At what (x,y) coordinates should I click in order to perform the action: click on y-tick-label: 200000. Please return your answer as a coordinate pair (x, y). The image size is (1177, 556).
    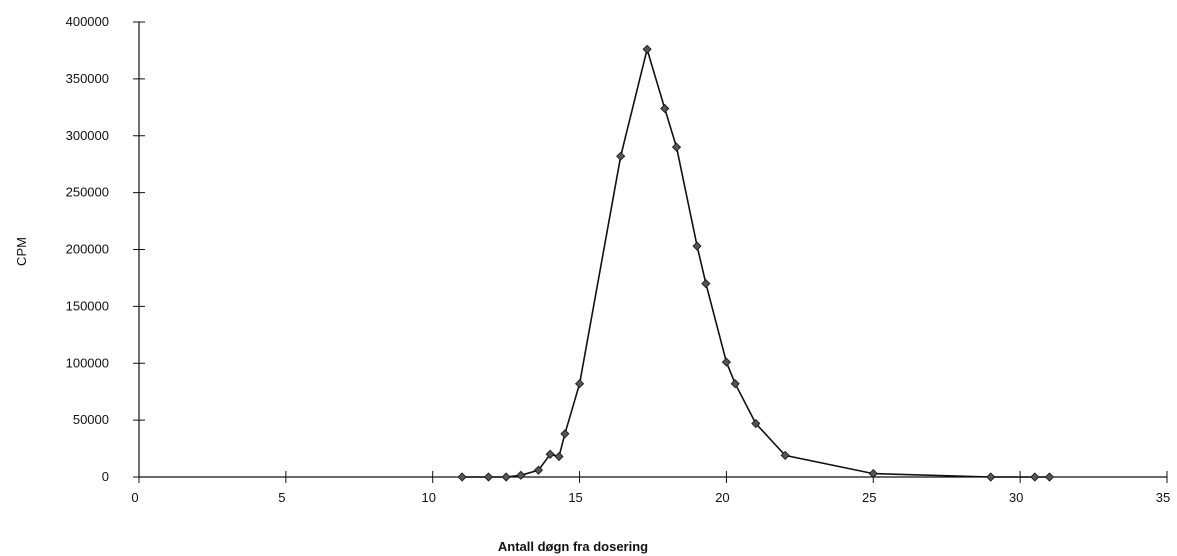
    Looking at the image, I should click on (87, 249).